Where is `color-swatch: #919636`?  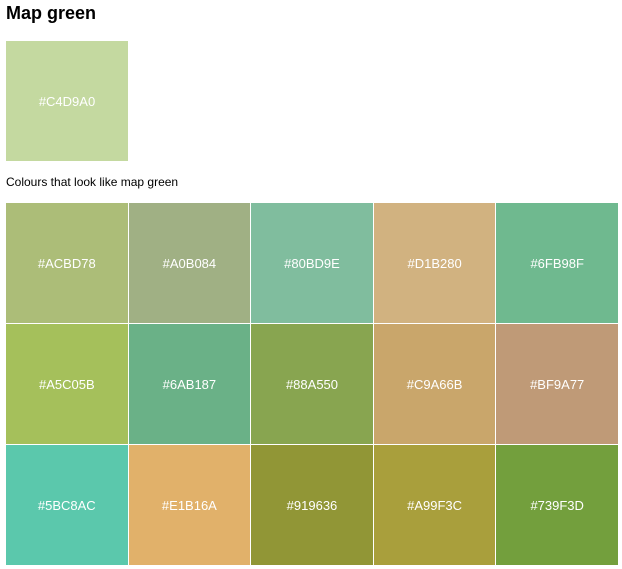
color-swatch: #919636 is located at coordinates (312, 505).